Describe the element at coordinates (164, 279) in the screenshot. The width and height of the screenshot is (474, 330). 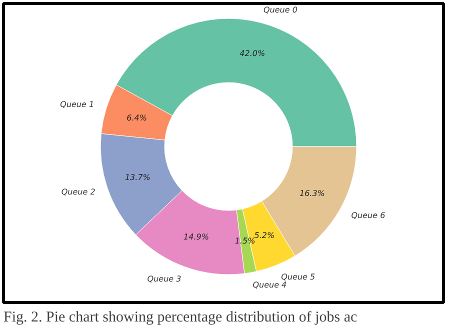
I see `slice-label: Queue 3` at that location.